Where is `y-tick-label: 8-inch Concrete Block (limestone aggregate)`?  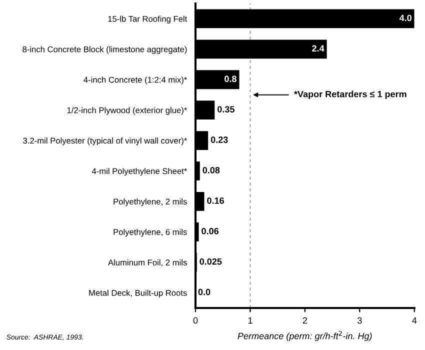
y-tick-label: 8-inch Concrete Block (limestone aggregate) is located at coordinates (104, 50).